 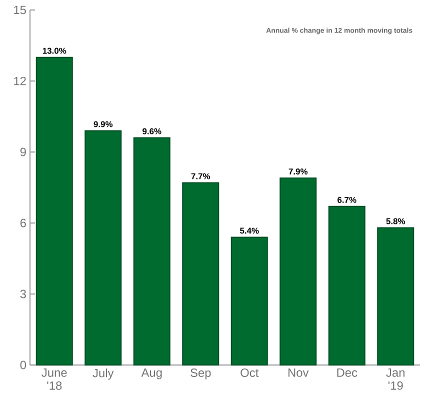 What do you see at coordinates (298, 171) in the screenshot?
I see `data-label: 7.9%` at bounding box center [298, 171].